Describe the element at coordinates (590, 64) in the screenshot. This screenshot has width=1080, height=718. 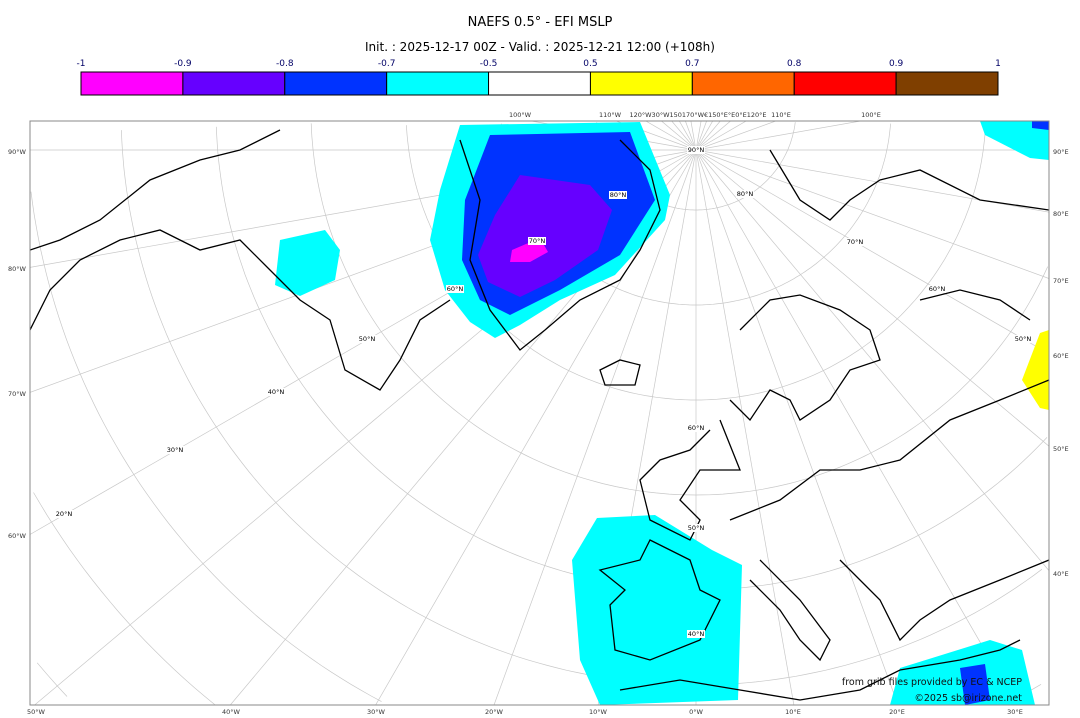
I see `colorbar-tick-label: 0.5` at that location.